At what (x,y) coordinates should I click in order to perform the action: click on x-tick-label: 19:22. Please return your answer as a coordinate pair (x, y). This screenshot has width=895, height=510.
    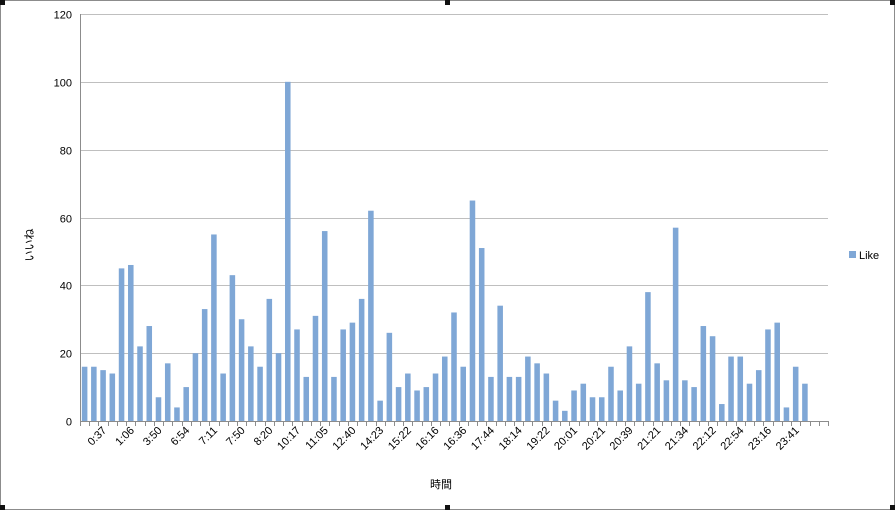
    Looking at the image, I should click on (538, 439).